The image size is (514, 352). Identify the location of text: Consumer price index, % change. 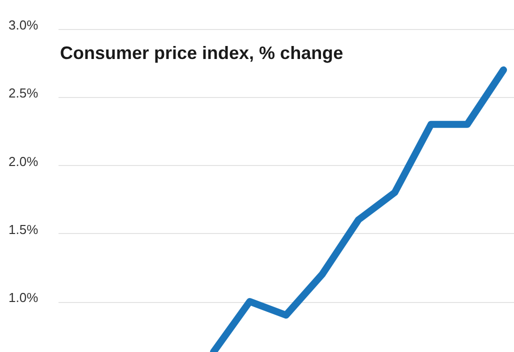
(202, 53).